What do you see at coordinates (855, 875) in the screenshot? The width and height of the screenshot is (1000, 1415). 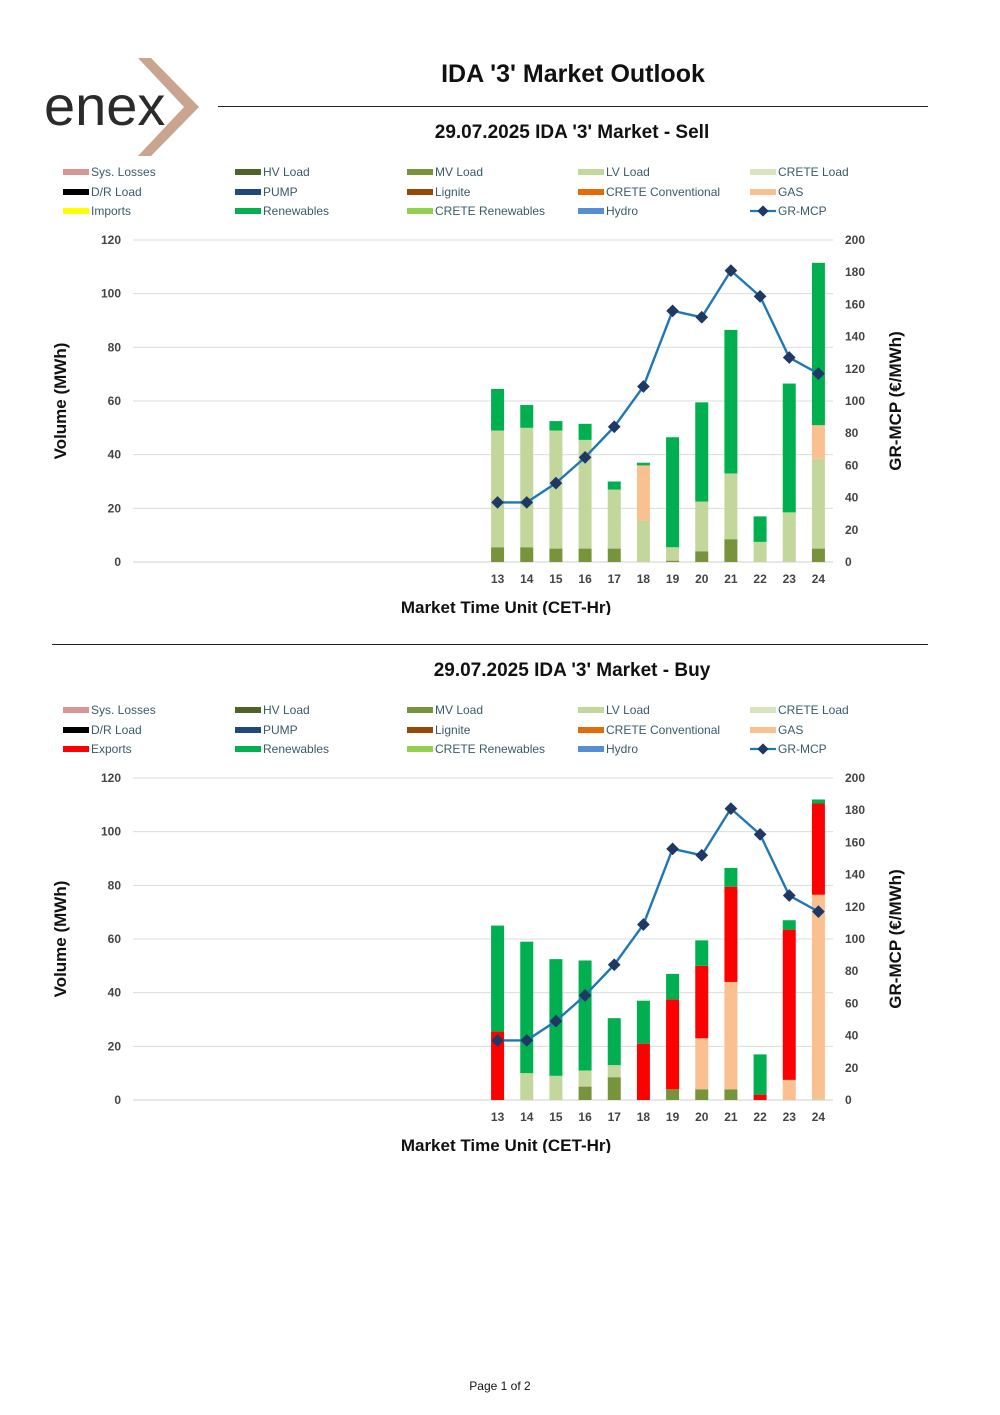 I see `y2-tick-label: 140` at bounding box center [855, 875].